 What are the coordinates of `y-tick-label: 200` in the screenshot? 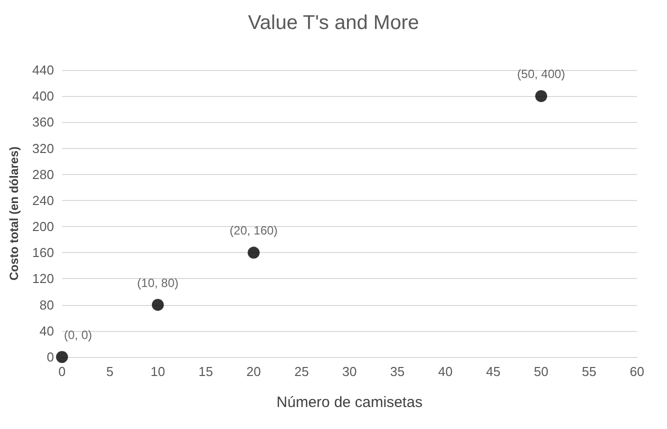 It's located at (43, 226).